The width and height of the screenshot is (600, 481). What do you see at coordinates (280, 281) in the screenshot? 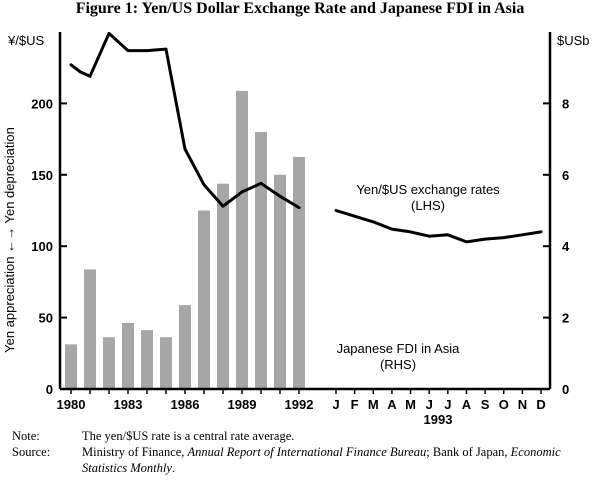
I see `fdi-bar-1991` at bounding box center [280, 281].